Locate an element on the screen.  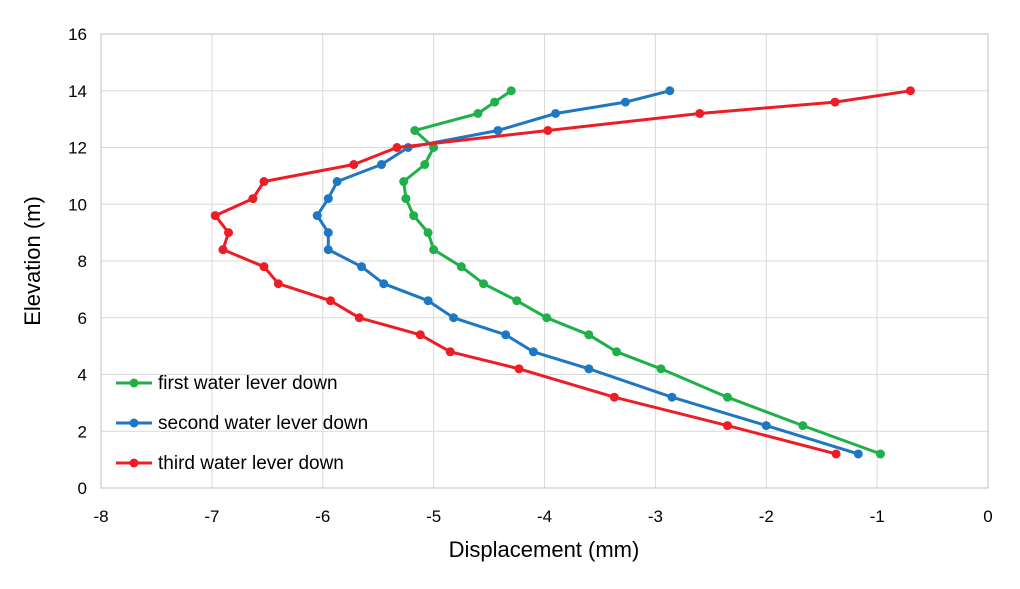
x-axis-title: Displacement (mm) is located at coordinates (544, 549).